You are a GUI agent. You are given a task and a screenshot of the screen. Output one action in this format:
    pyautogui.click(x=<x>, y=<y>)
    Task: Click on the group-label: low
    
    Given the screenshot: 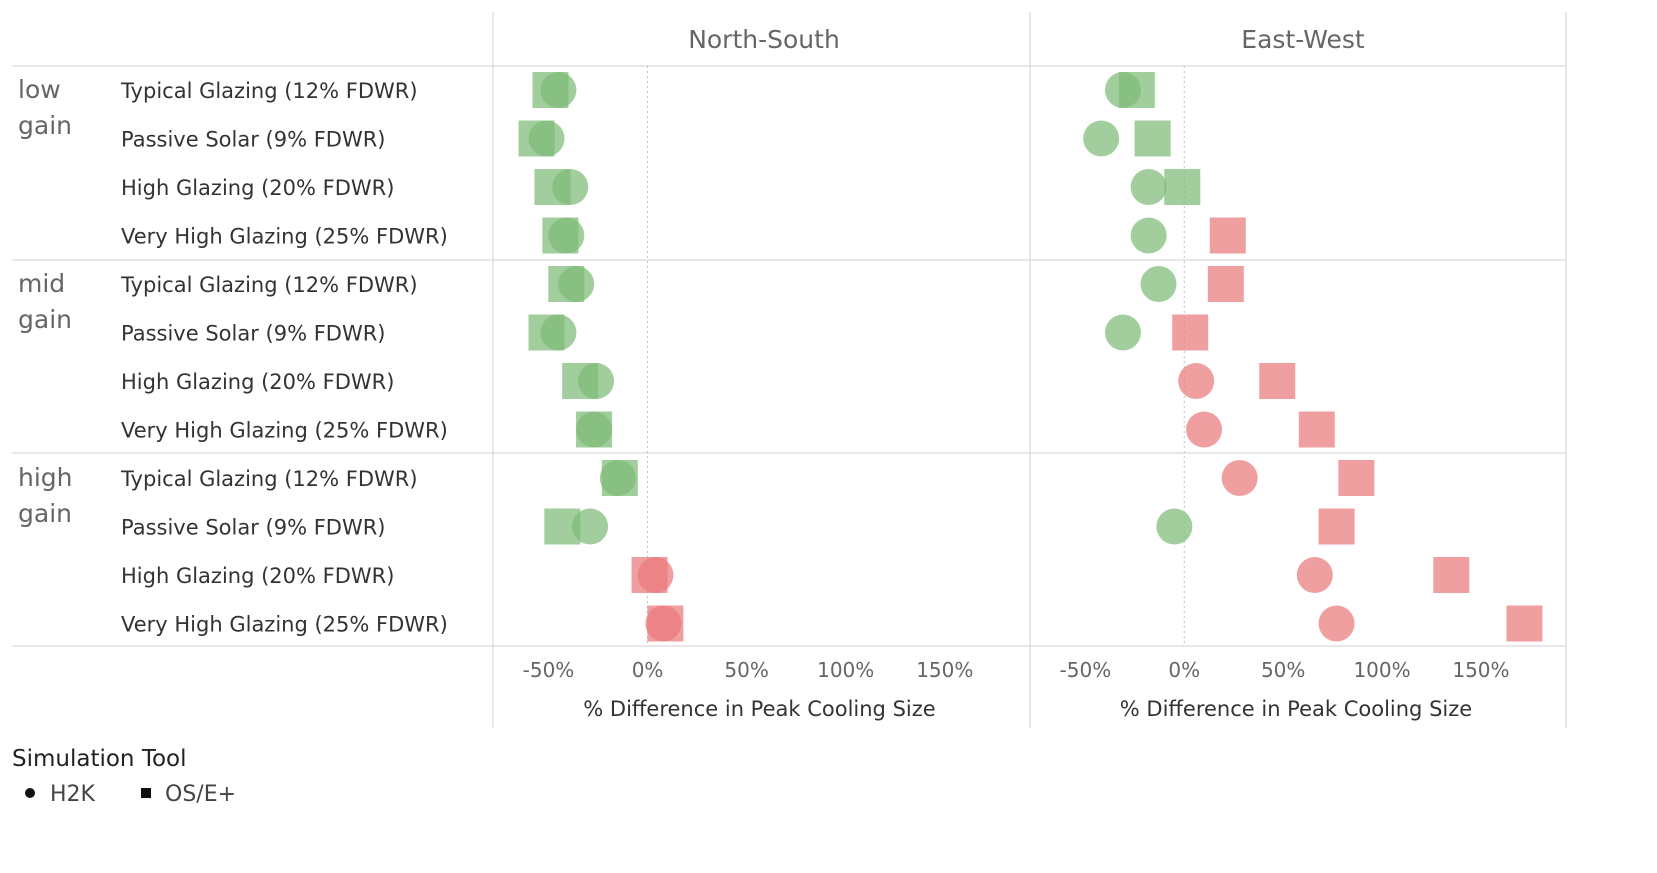 What is the action you would take?
    pyautogui.click(x=39, y=89)
    